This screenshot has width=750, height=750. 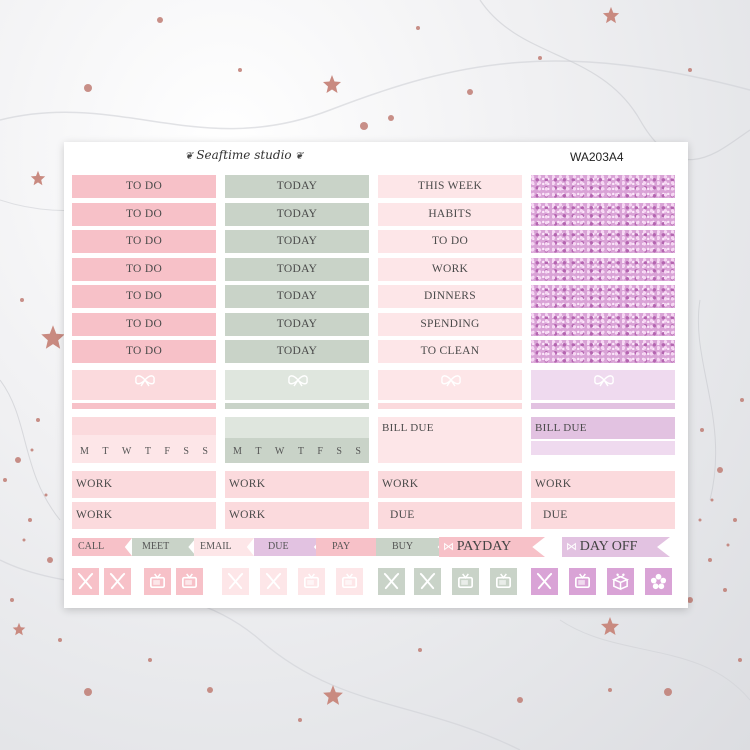 What do you see at coordinates (288, 547) in the screenshot?
I see `flag-due: DUE` at bounding box center [288, 547].